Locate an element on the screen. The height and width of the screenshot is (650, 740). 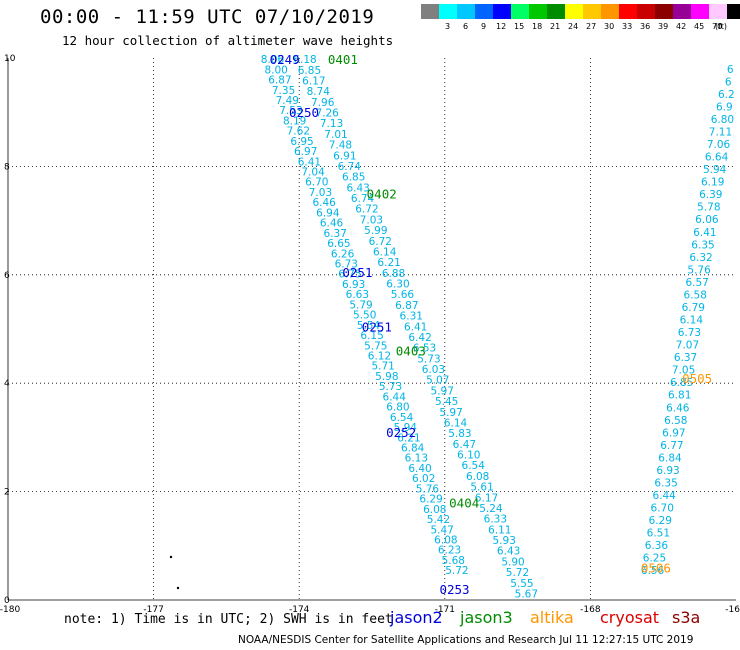
wave-height-point: 7.06 is located at coordinates (719, 145).